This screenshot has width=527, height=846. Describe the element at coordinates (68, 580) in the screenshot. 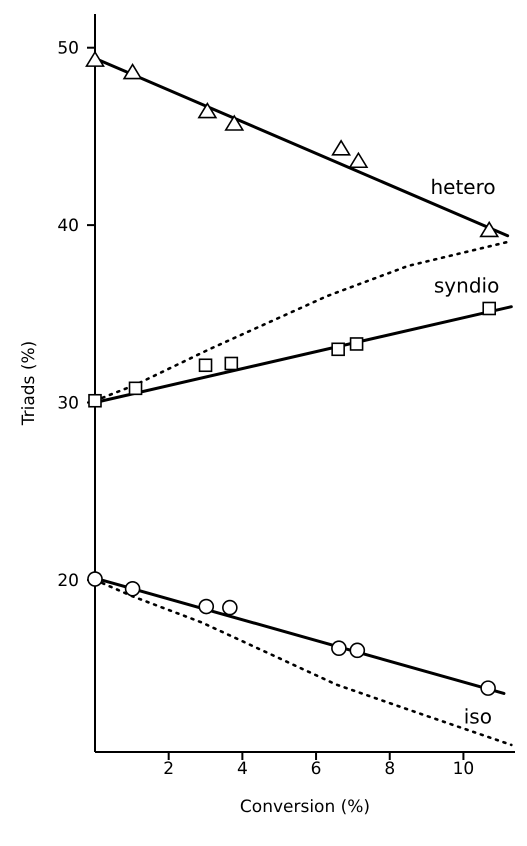

I see `y-tick-label: 20` at that location.